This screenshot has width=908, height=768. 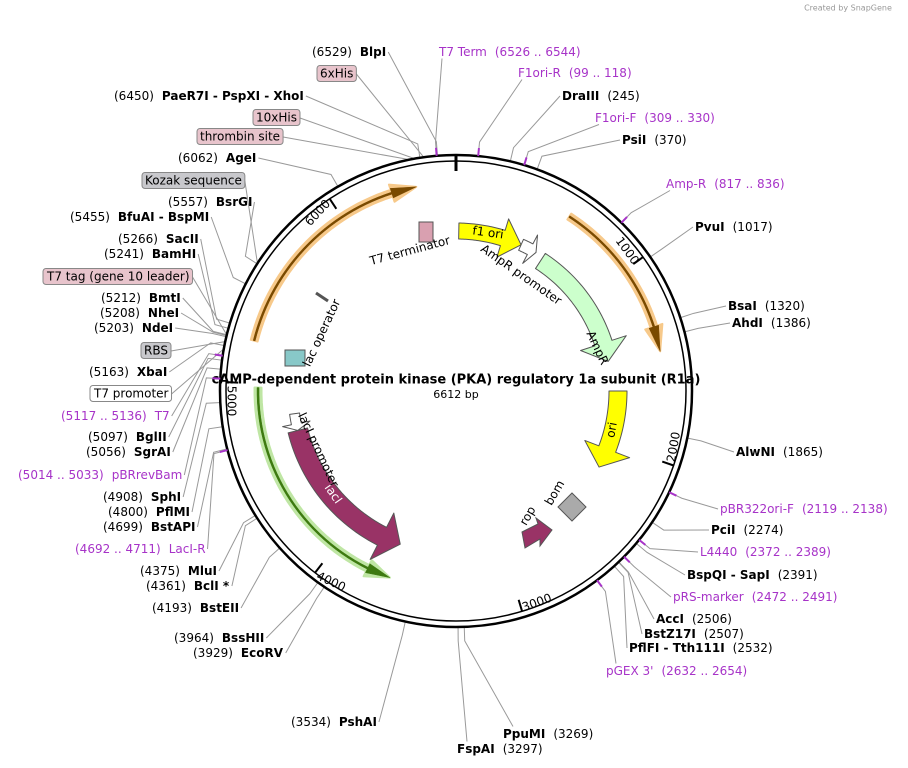 I want to click on site-label: (4699) BstAPI, so click(x=149, y=527).